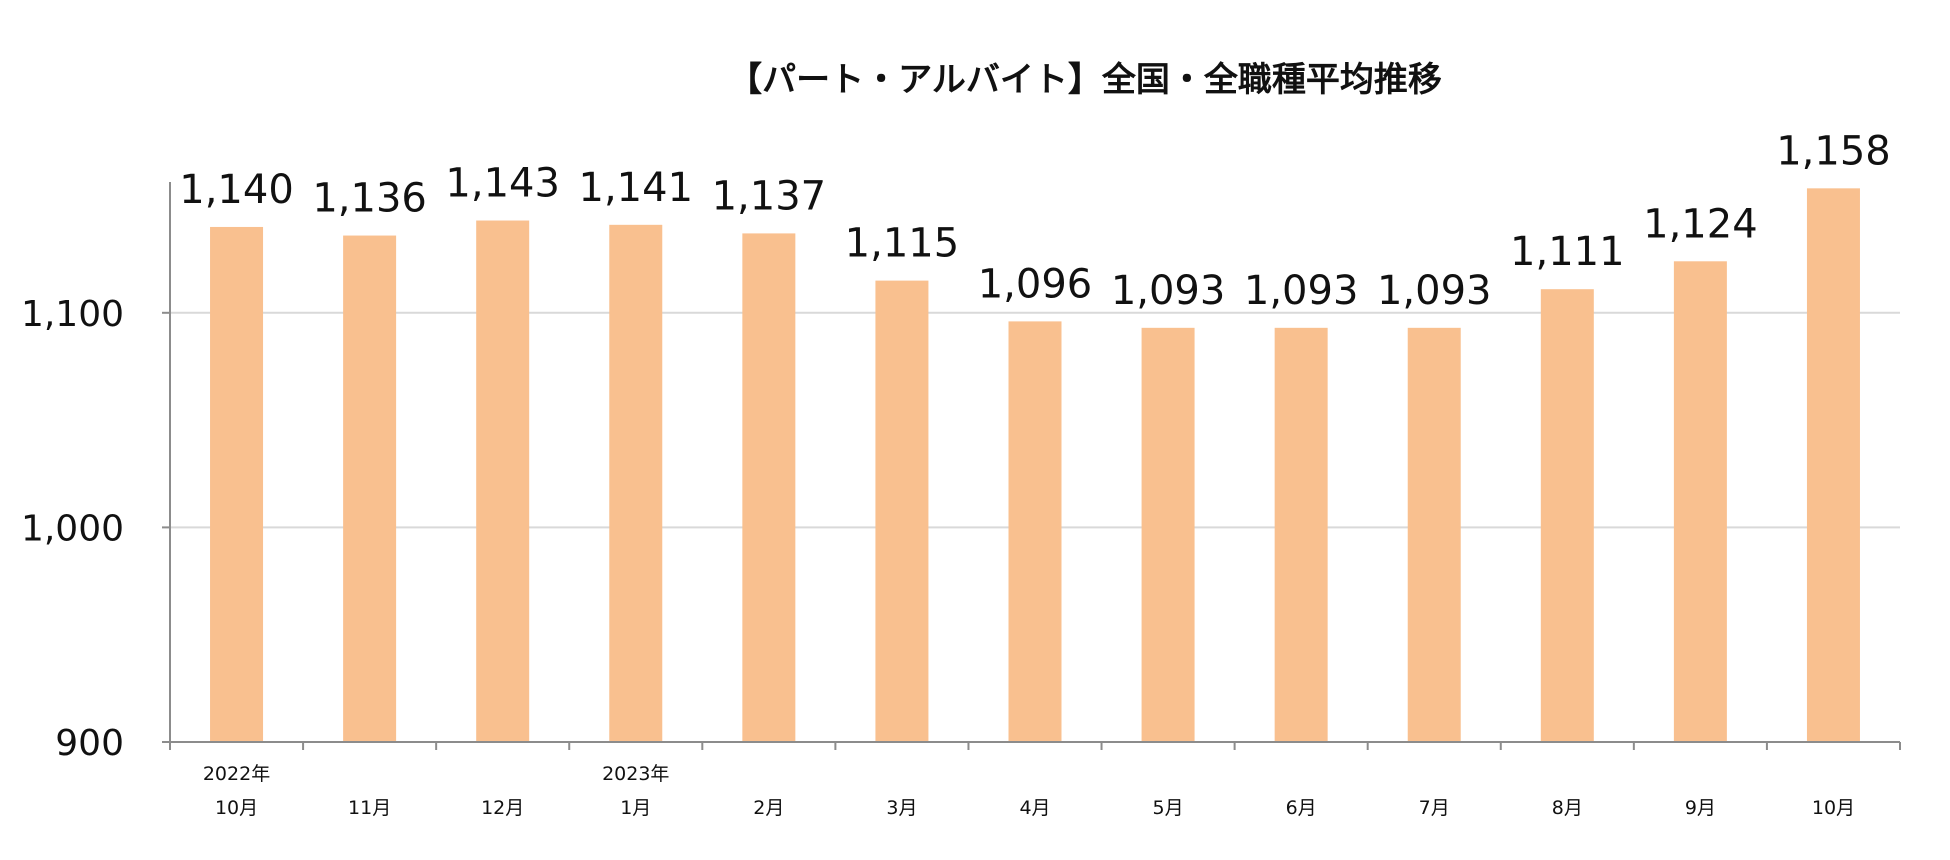 The width and height of the screenshot is (1950, 860). Describe the element at coordinates (1301, 808) in the screenshot. I see `x-tick-label: 6月` at that location.